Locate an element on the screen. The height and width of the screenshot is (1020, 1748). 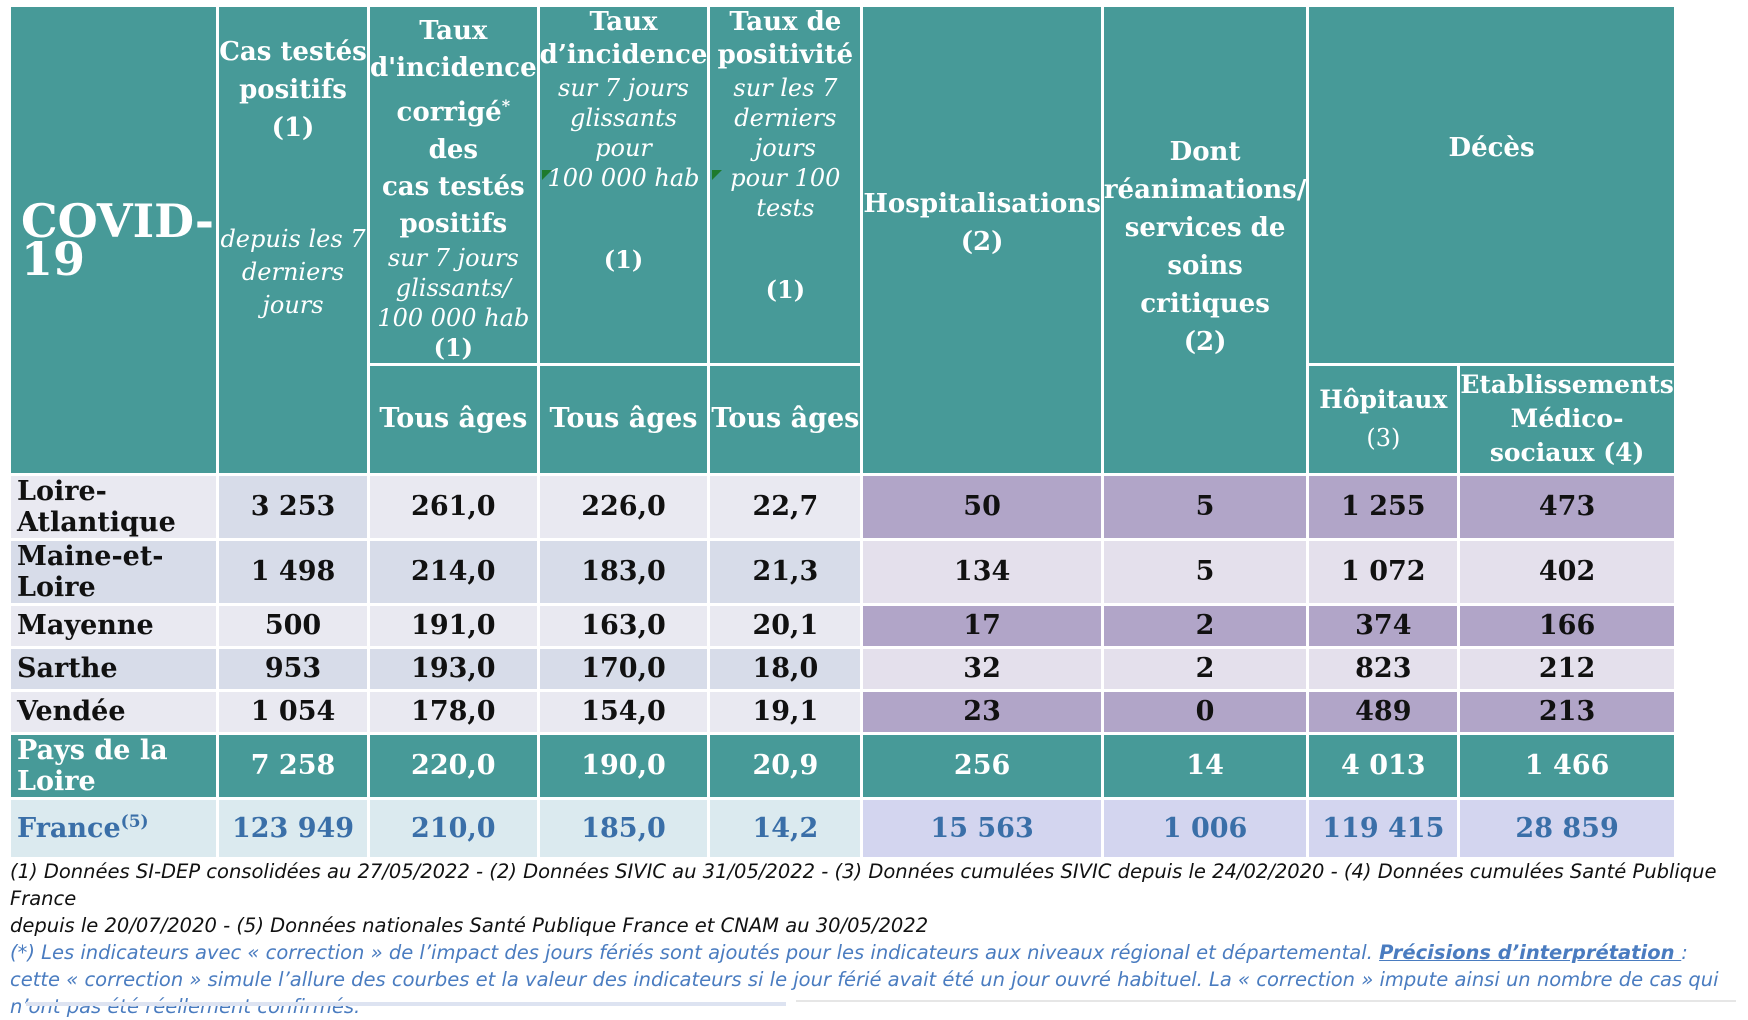
table-row: Sarthe 953 193,0 170,0 18,0 32 2 823 212 is located at coordinates (842, 668).